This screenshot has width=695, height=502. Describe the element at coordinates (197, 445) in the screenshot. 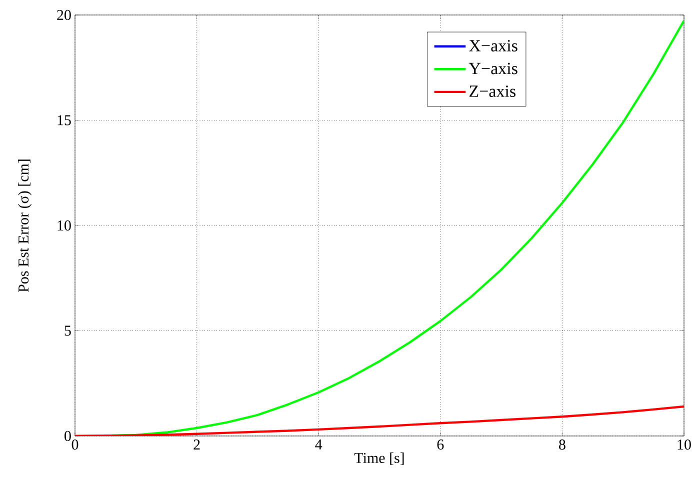

I see `x-tick-label: 2` at that location.